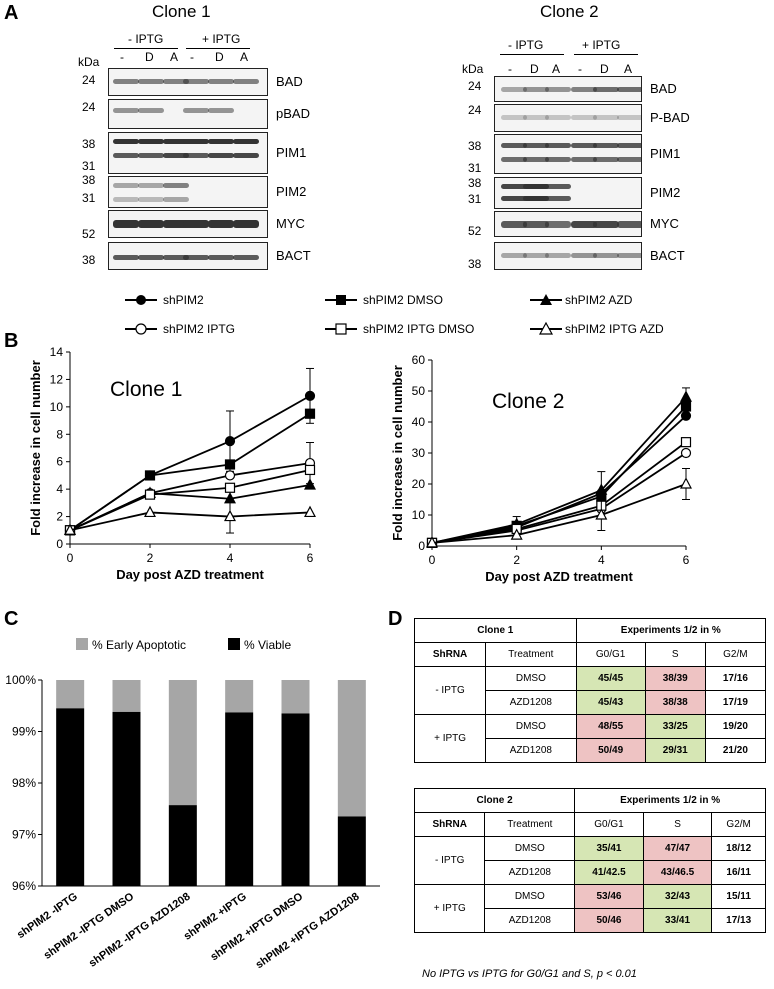 This screenshot has height=989, width=774. Describe the element at coordinates (494, 800) in the screenshot. I see `table-clone-header: Clone 2` at that location.